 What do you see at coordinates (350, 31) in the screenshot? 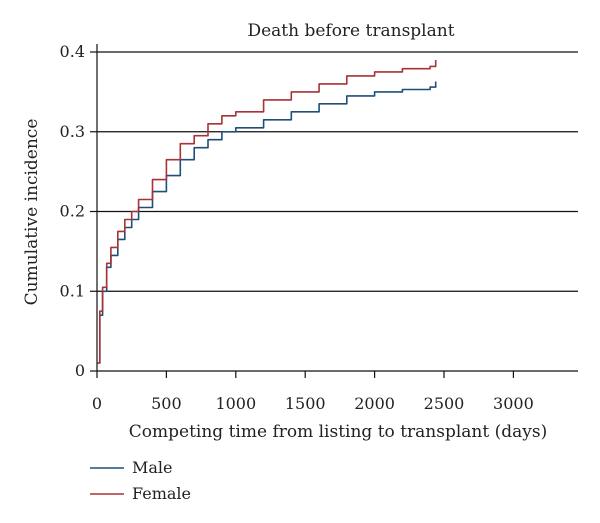
I see `chart-title: Death before transplant` at bounding box center [350, 31].